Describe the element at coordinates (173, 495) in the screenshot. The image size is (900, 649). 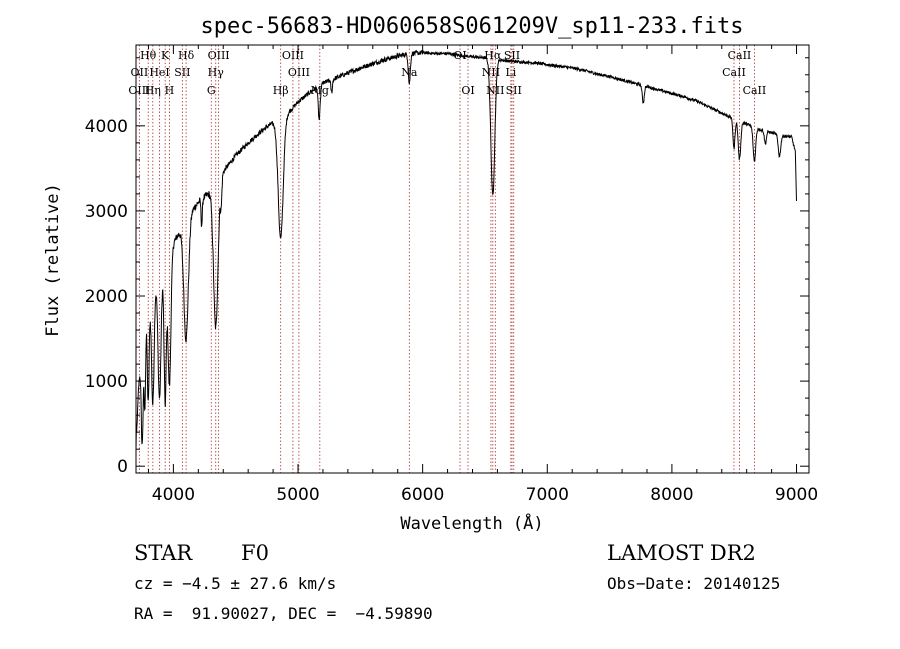
I see `x-tick-label: 4000` at that location.